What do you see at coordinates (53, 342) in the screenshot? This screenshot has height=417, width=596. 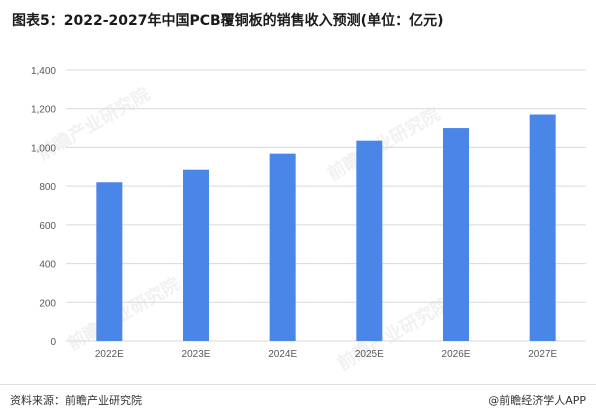 I see `y-tick-label: 0` at bounding box center [53, 342].